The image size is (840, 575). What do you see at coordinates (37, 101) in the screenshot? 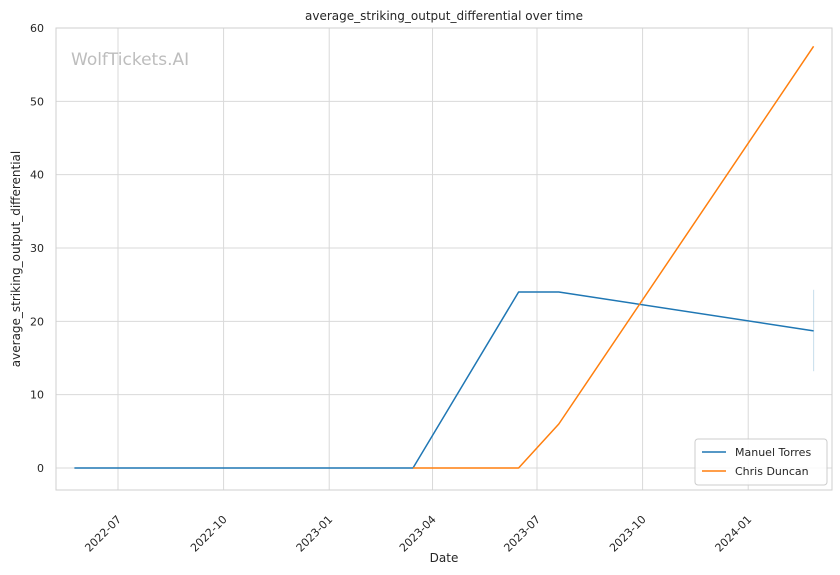
I see `y-tick-label: 50` at bounding box center [37, 101].